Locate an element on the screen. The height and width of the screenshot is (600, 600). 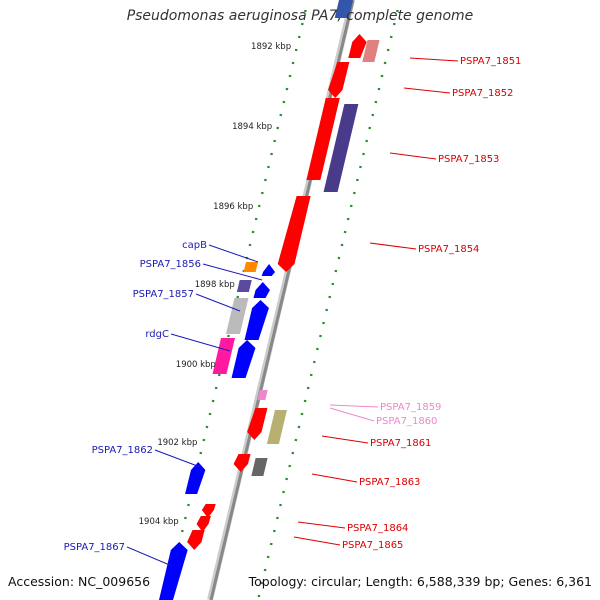
scale-label: 1900 kbp is located at coordinates (196, 365).